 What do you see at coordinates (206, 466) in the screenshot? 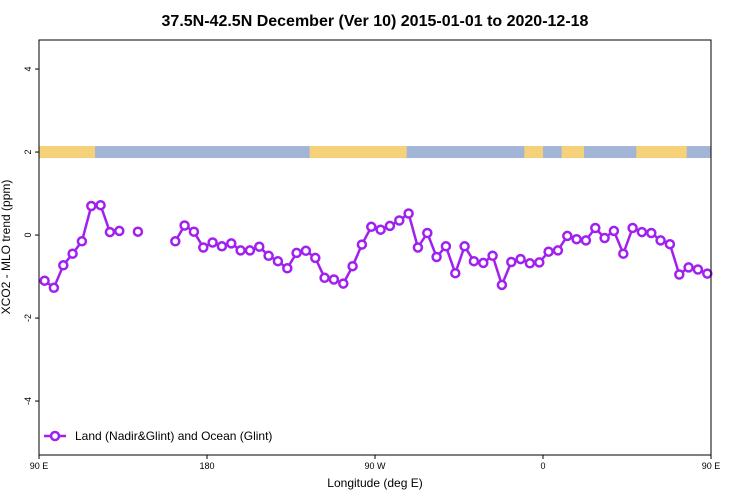
I see `x-tick-label: 180` at bounding box center [206, 466].